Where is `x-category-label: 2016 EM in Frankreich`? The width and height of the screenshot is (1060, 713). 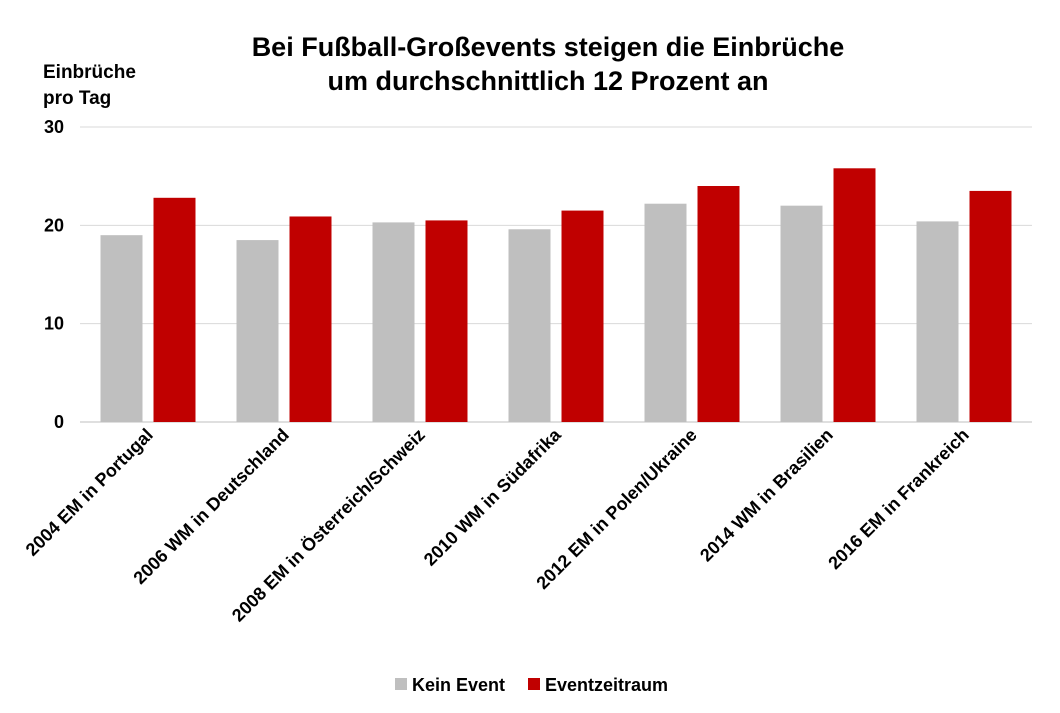
x-category-label: 2016 EM in Frankreich is located at coordinates (898, 499).